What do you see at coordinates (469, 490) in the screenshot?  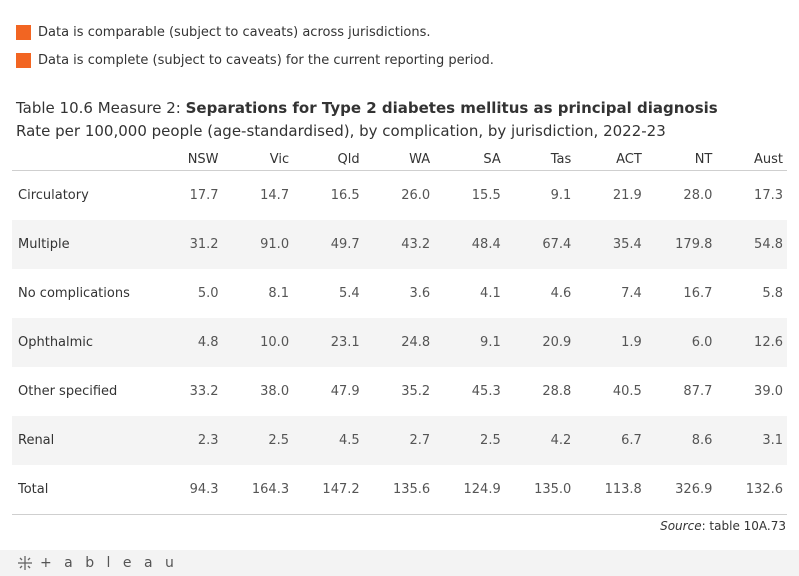 I see `table-cell: 124.9` at bounding box center [469, 490].